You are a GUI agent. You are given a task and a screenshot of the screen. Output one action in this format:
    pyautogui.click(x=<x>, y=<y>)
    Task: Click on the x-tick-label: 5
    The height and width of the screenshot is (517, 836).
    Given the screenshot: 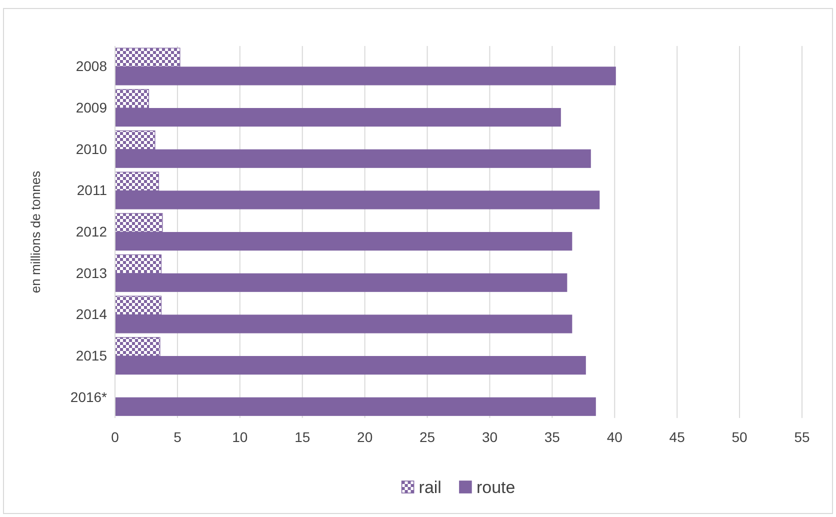 What is the action you would take?
    pyautogui.click(x=178, y=436)
    